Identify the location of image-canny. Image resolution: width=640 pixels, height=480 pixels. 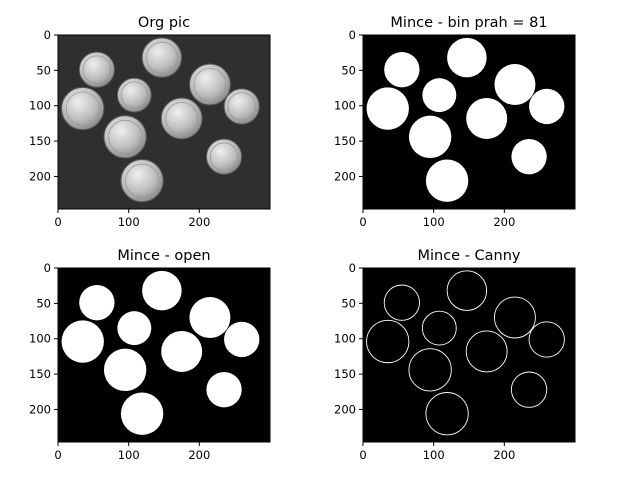
(465, 353).